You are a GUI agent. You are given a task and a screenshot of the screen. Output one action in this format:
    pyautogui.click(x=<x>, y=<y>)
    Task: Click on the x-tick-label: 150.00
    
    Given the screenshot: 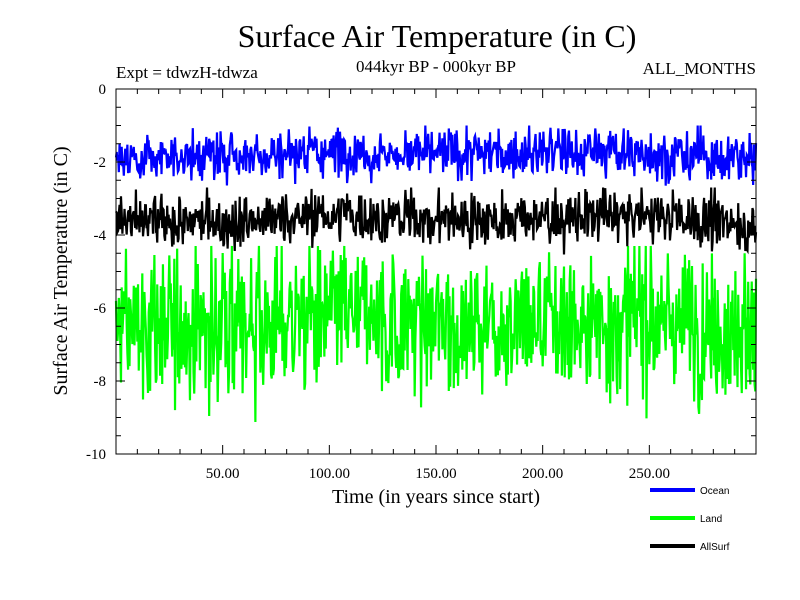 What is the action you would take?
    pyautogui.click(x=435, y=474)
    